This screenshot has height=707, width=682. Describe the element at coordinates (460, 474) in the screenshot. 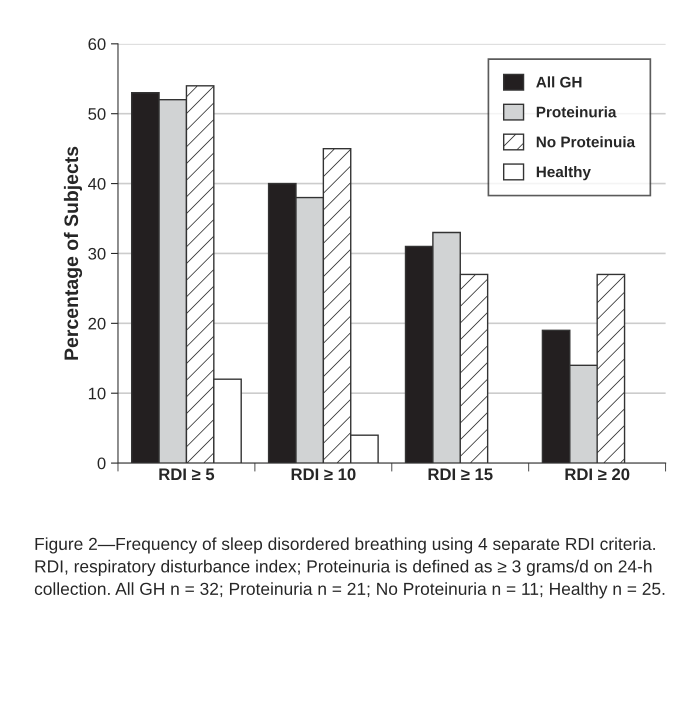

I see `x-tick-label: RDI ≥ 15` at that location.